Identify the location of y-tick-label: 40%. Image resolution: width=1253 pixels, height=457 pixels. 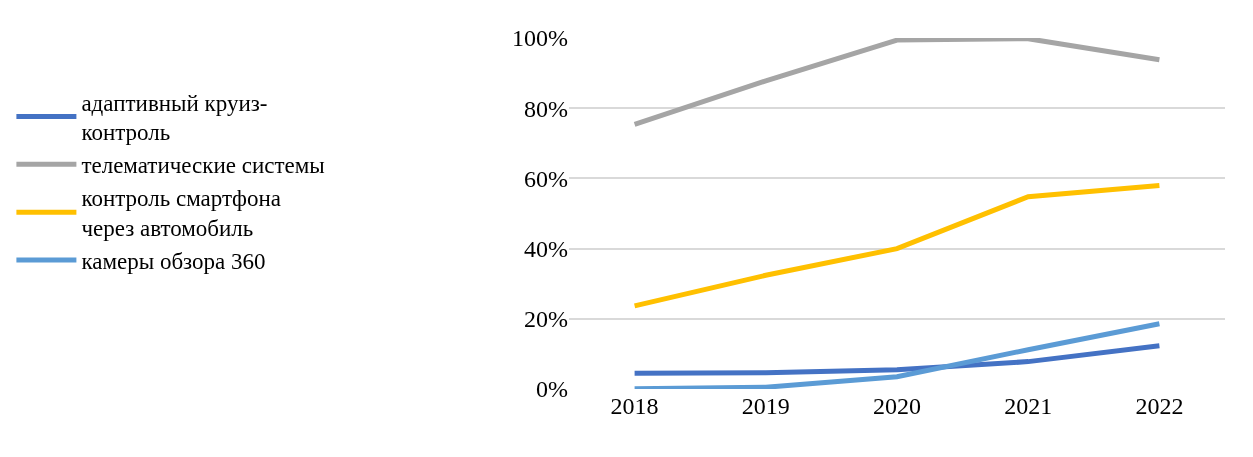
(546, 249).